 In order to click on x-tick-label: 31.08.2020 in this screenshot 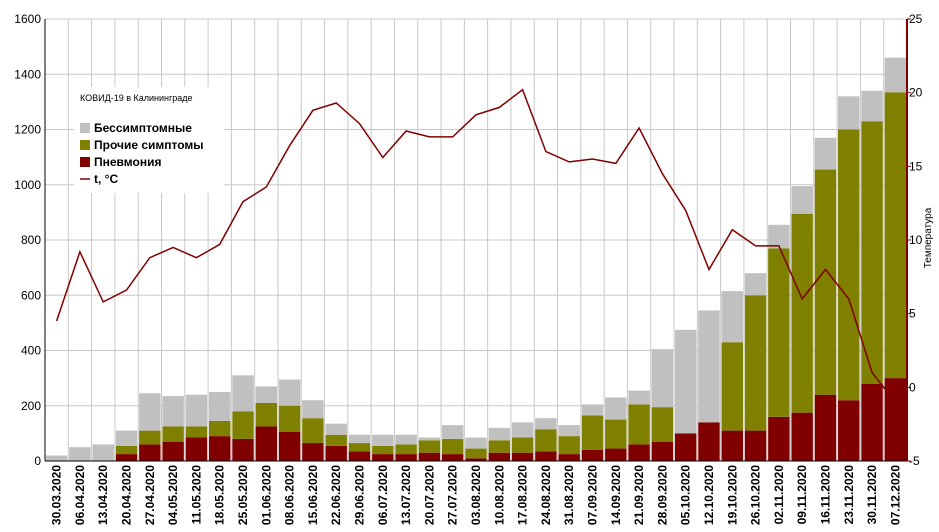, I will do `click(569, 495)`.